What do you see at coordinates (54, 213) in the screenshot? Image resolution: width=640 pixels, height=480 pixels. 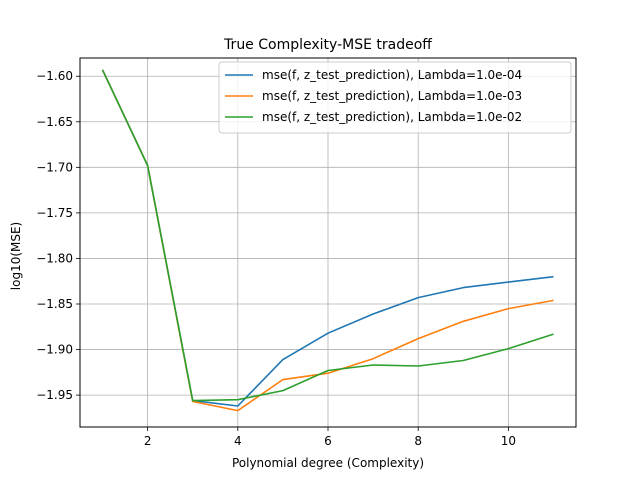 I see `y-tick-label: −1.75` at bounding box center [54, 213].